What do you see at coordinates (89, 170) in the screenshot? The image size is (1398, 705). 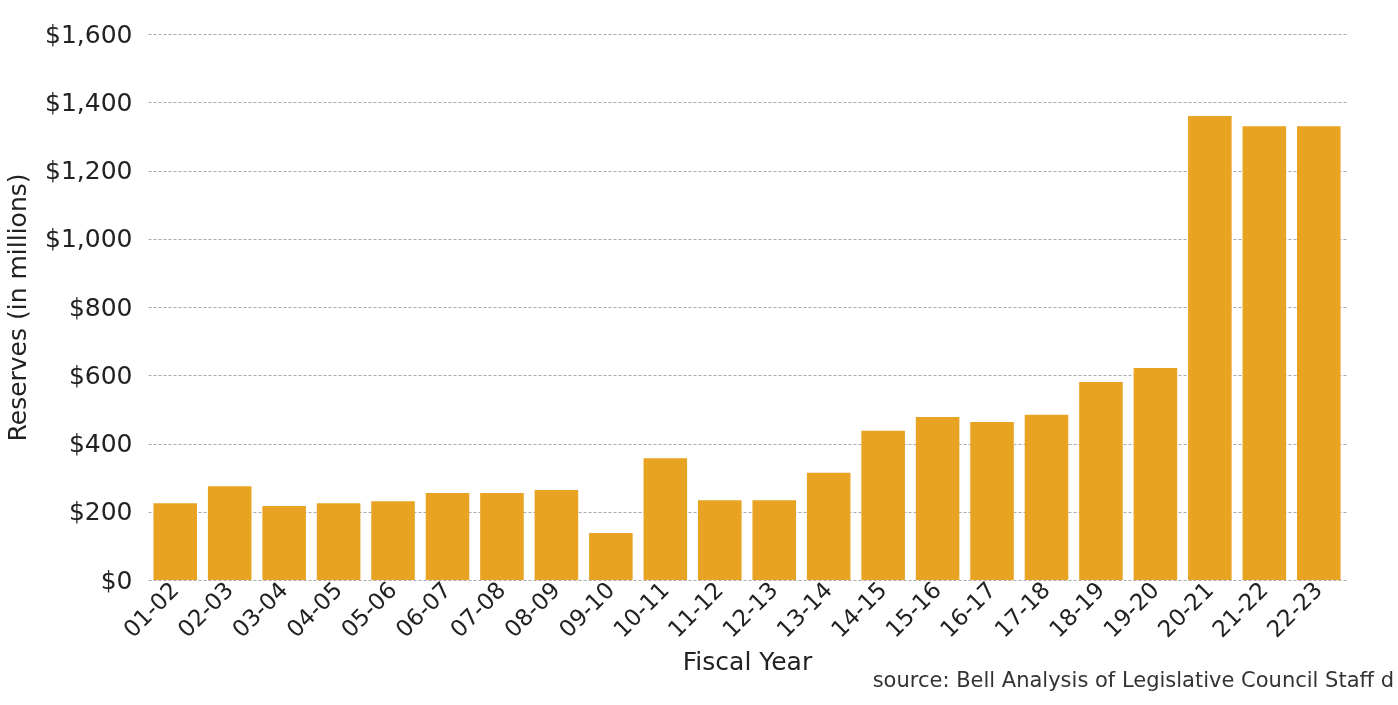 I see `y-tick-label: $1,200` at bounding box center [89, 170].